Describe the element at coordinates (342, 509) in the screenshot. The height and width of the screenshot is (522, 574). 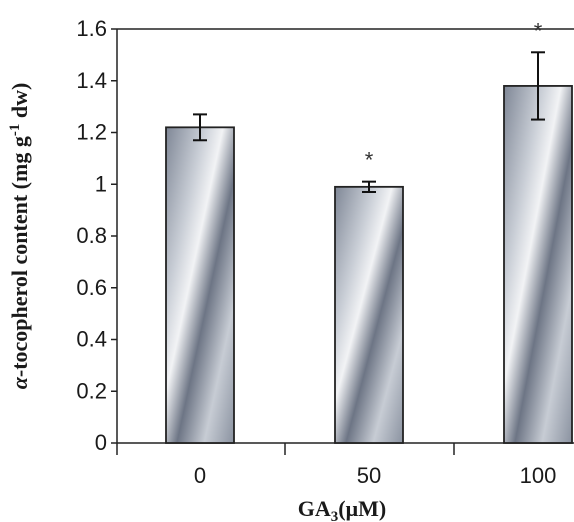
I see `x-axis-title: GA3(μM)` at that location.